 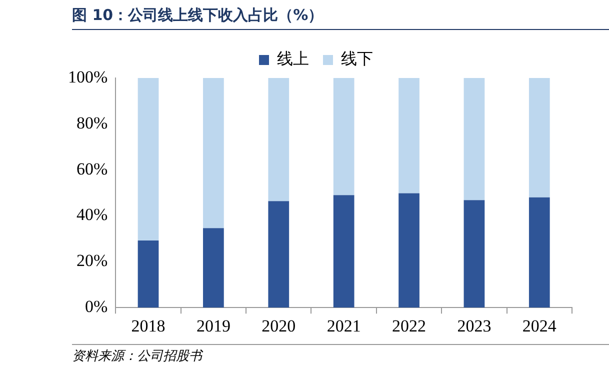 I want to click on x-tick-label: 2019, so click(x=213, y=326).